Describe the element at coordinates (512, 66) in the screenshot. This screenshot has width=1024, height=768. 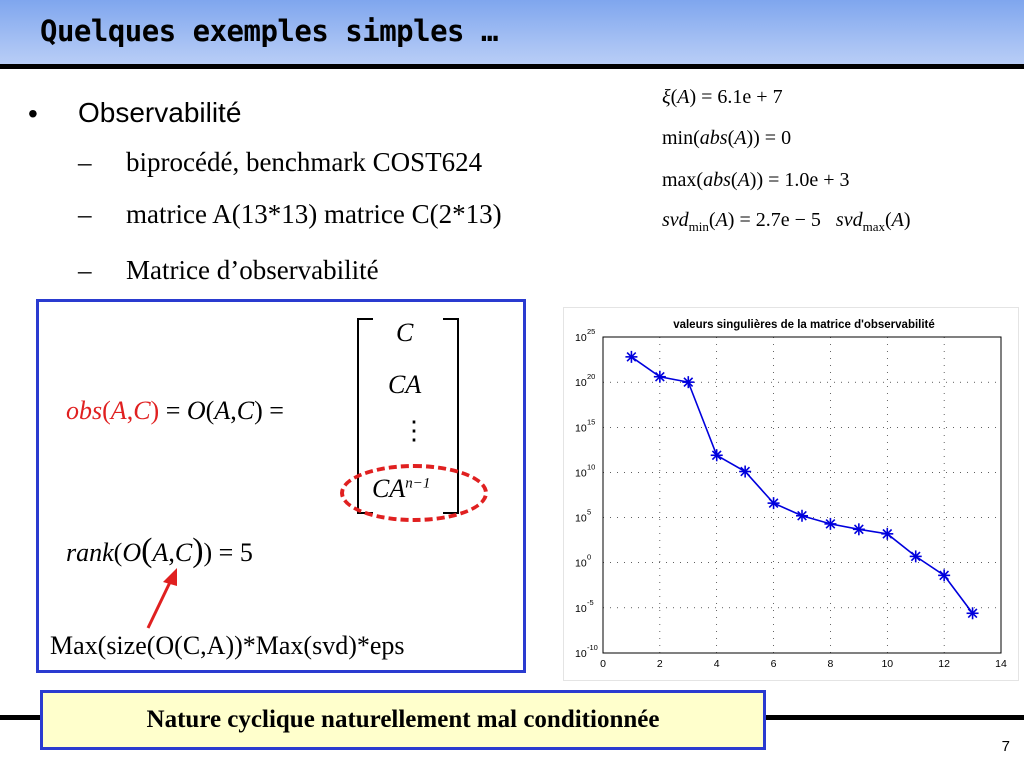
I see `header-rule` at that location.